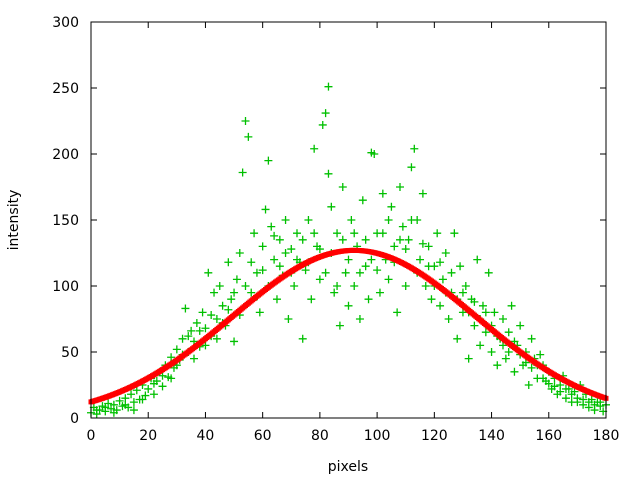  Describe the element at coordinates (377, 436) in the screenshot. I see `x-tick-label: 100` at that location.